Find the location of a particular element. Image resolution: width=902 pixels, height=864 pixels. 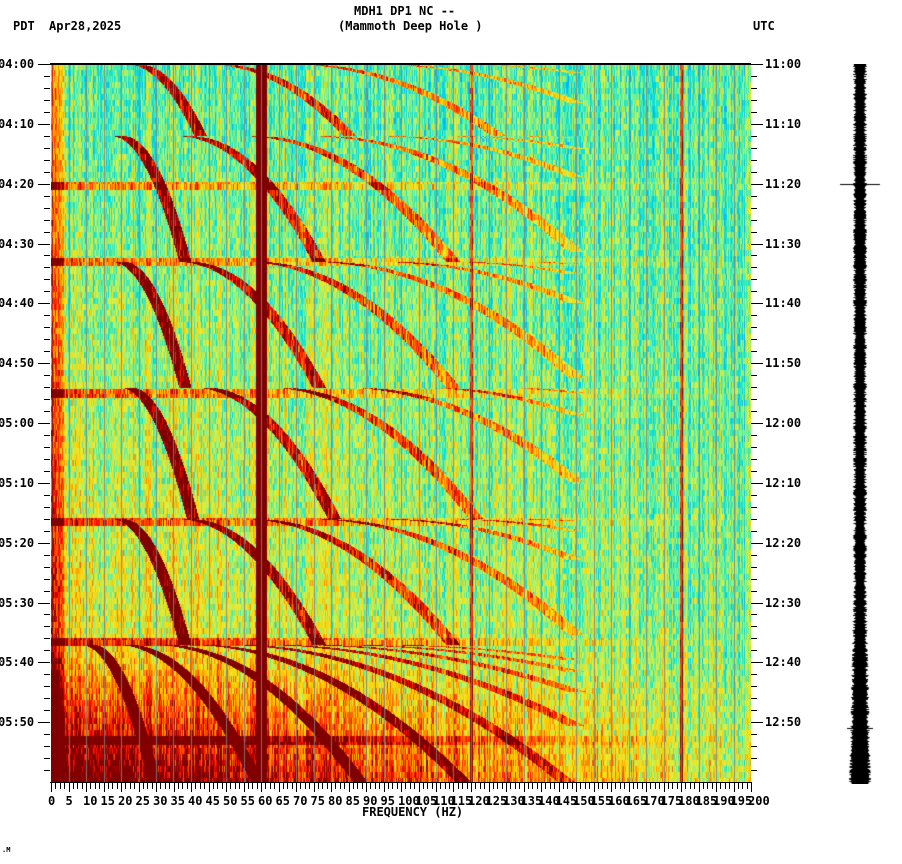

x-tick-label: 40 is located at coordinates (195, 801).